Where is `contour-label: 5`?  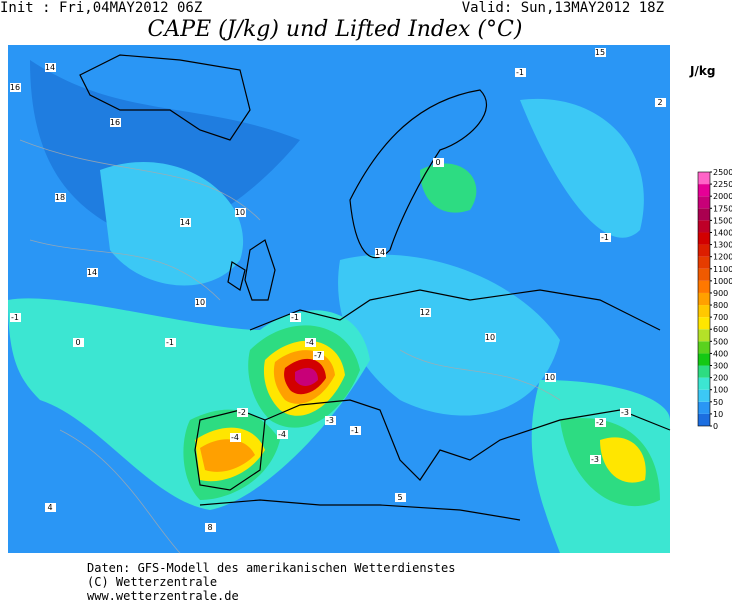
contour-label: 5 is located at coordinates (399, 497).